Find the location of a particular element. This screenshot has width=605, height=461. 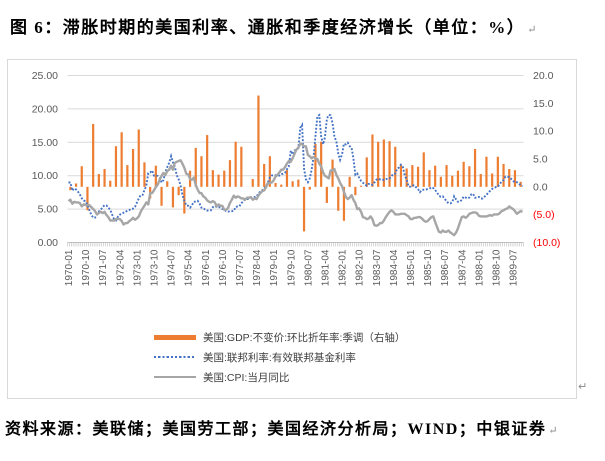

legend-item-fedfunds: 美国:联邦利率:有效联邦基金利率 is located at coordinates (279, 357).